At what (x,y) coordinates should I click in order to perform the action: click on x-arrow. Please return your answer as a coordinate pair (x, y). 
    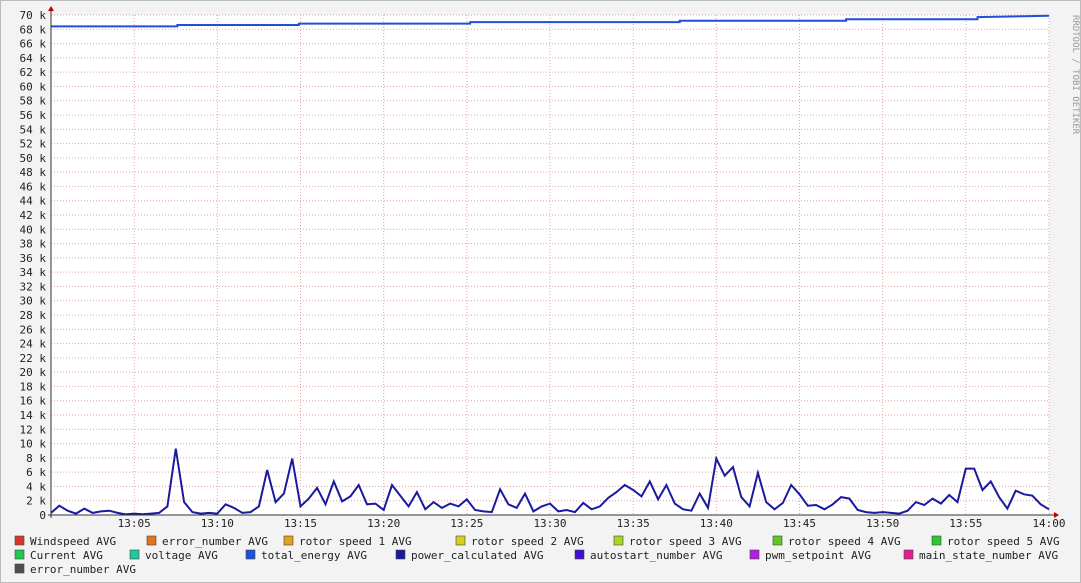
    Looking at the image, I should click on (1056, 515).